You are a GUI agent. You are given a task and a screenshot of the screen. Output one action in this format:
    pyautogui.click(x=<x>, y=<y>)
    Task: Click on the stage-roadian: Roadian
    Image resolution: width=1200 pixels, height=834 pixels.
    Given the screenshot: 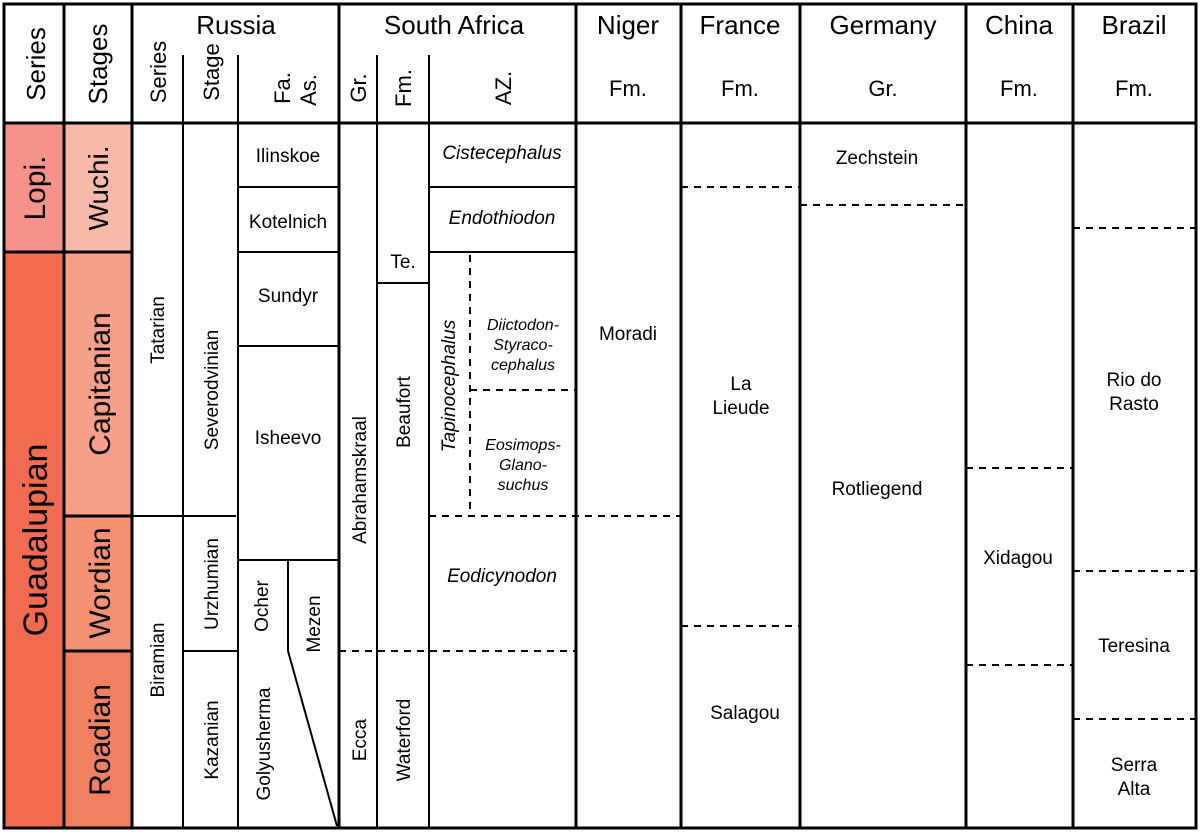 What is the action you would take?
    pyautogui.click(x=100, y=740)
    